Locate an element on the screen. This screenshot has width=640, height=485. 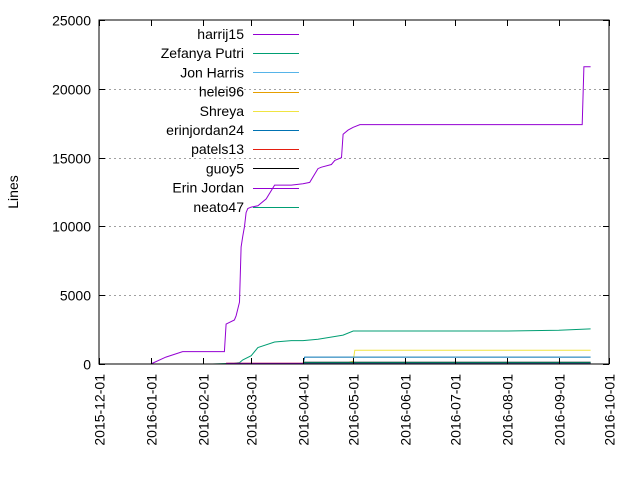
series-line-zefanya-putri is located at coordinates (401, 346).